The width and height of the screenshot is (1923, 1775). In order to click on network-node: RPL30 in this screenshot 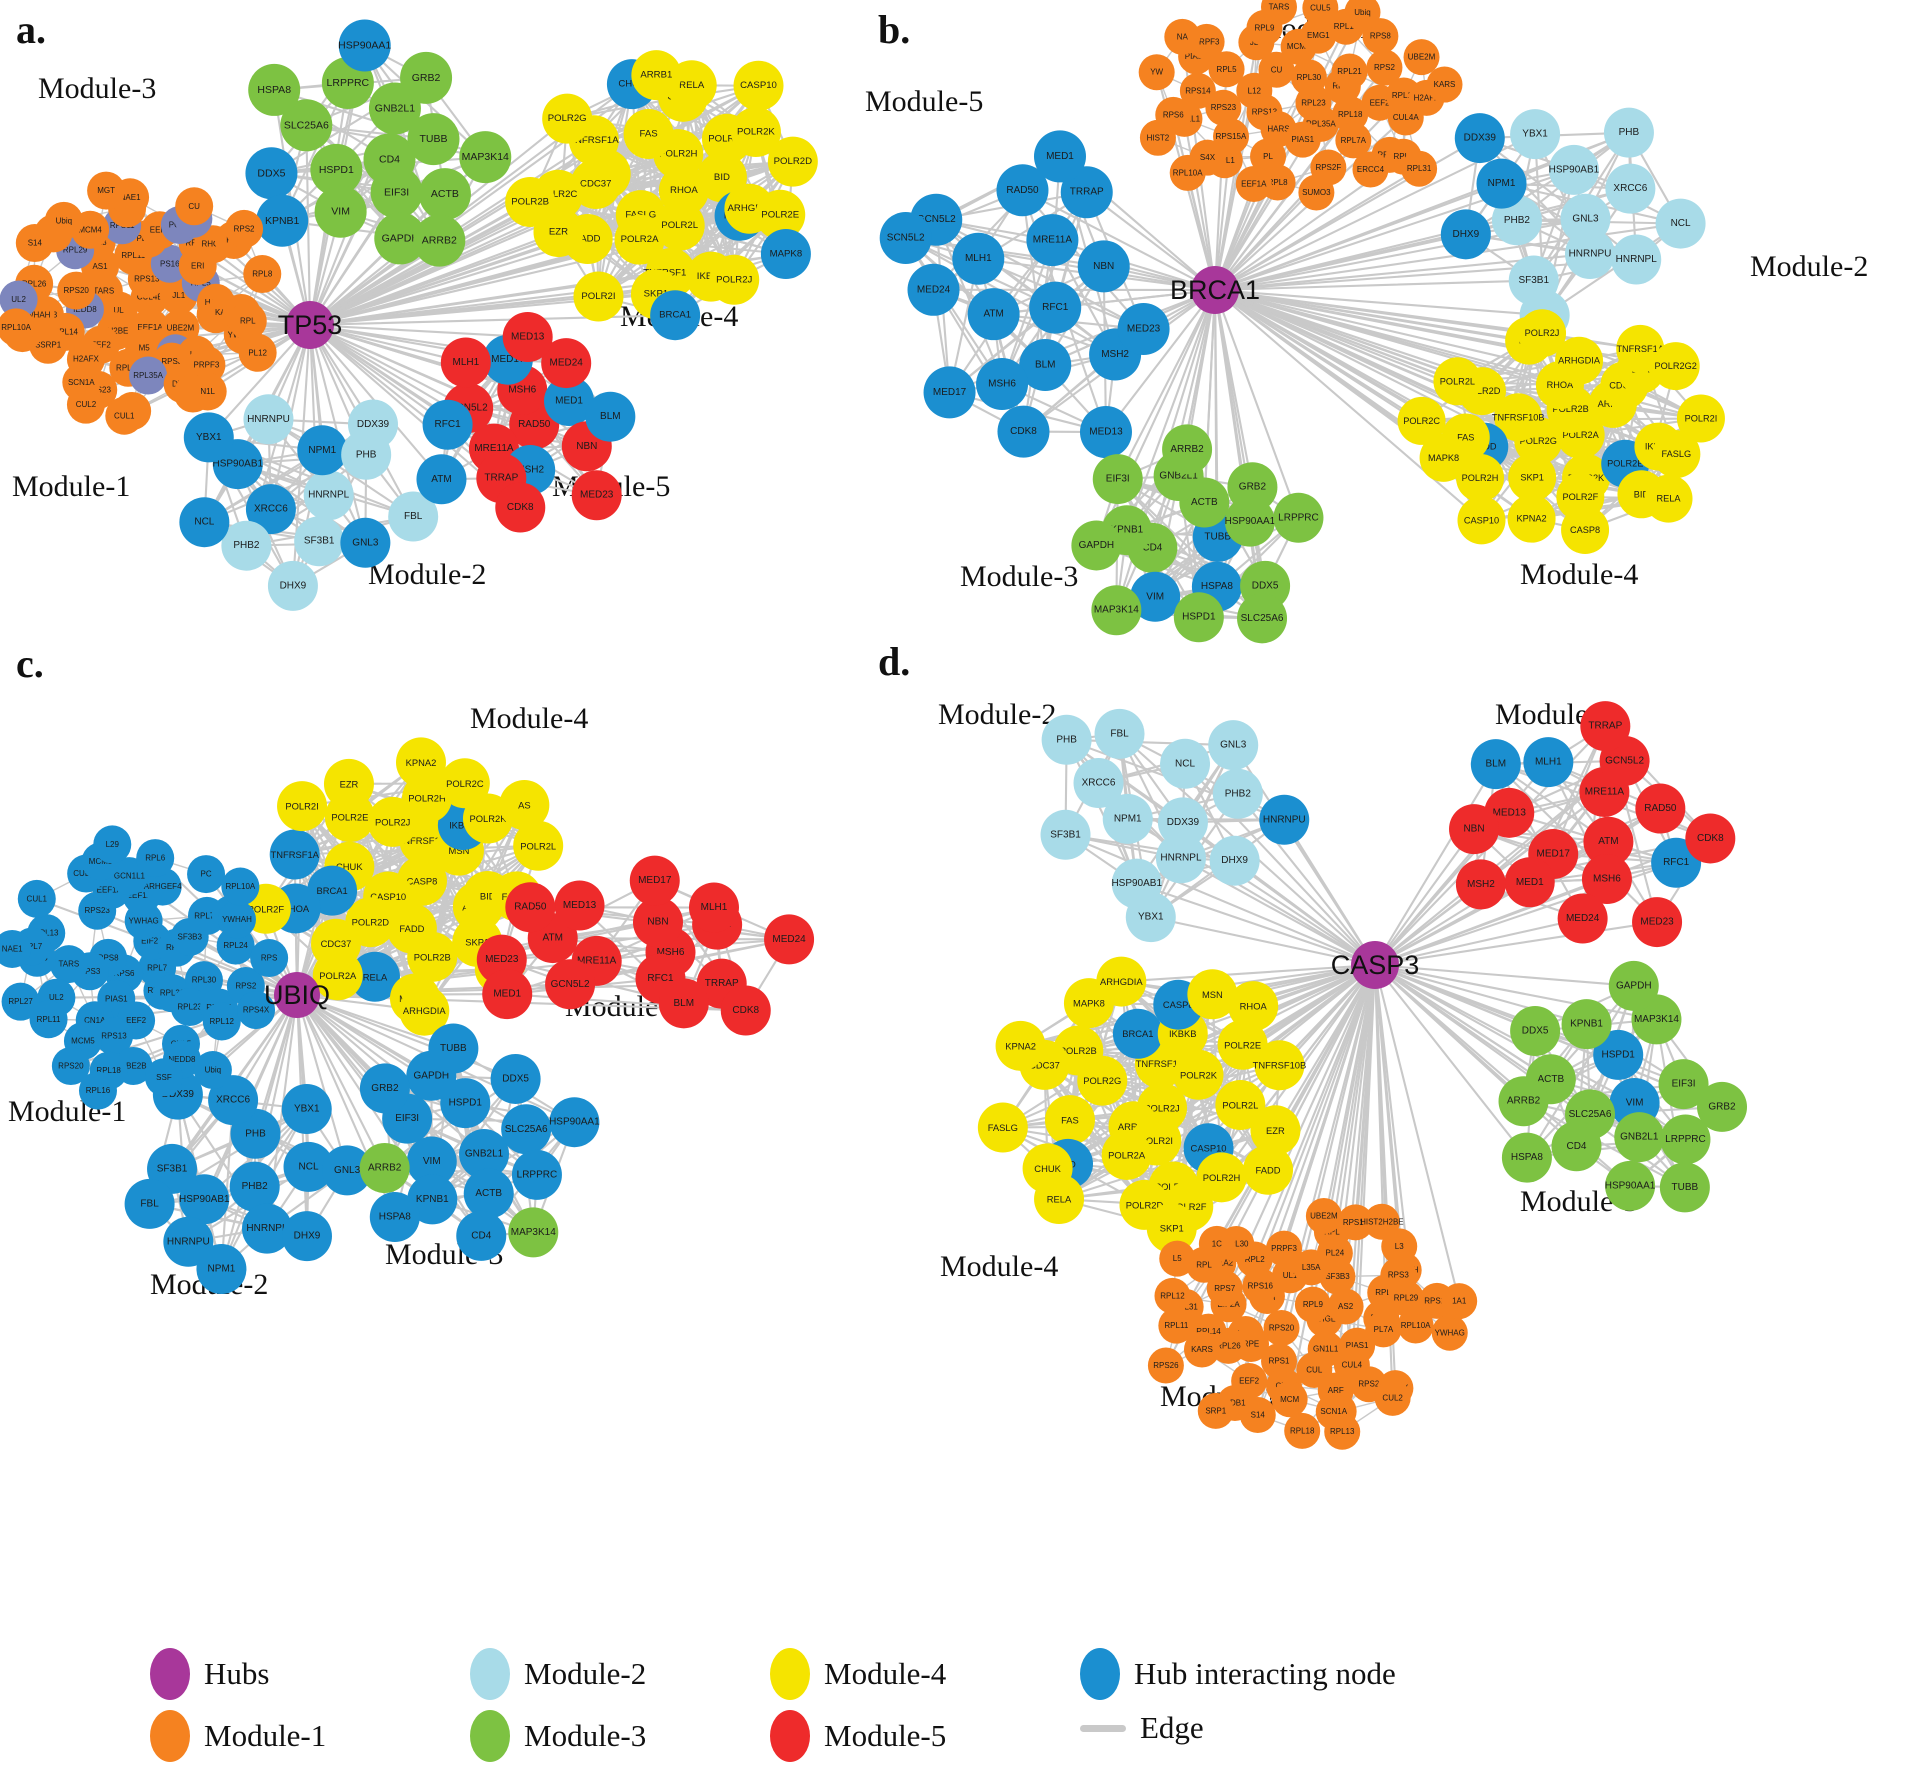, I will do `click(1308, 77)`.